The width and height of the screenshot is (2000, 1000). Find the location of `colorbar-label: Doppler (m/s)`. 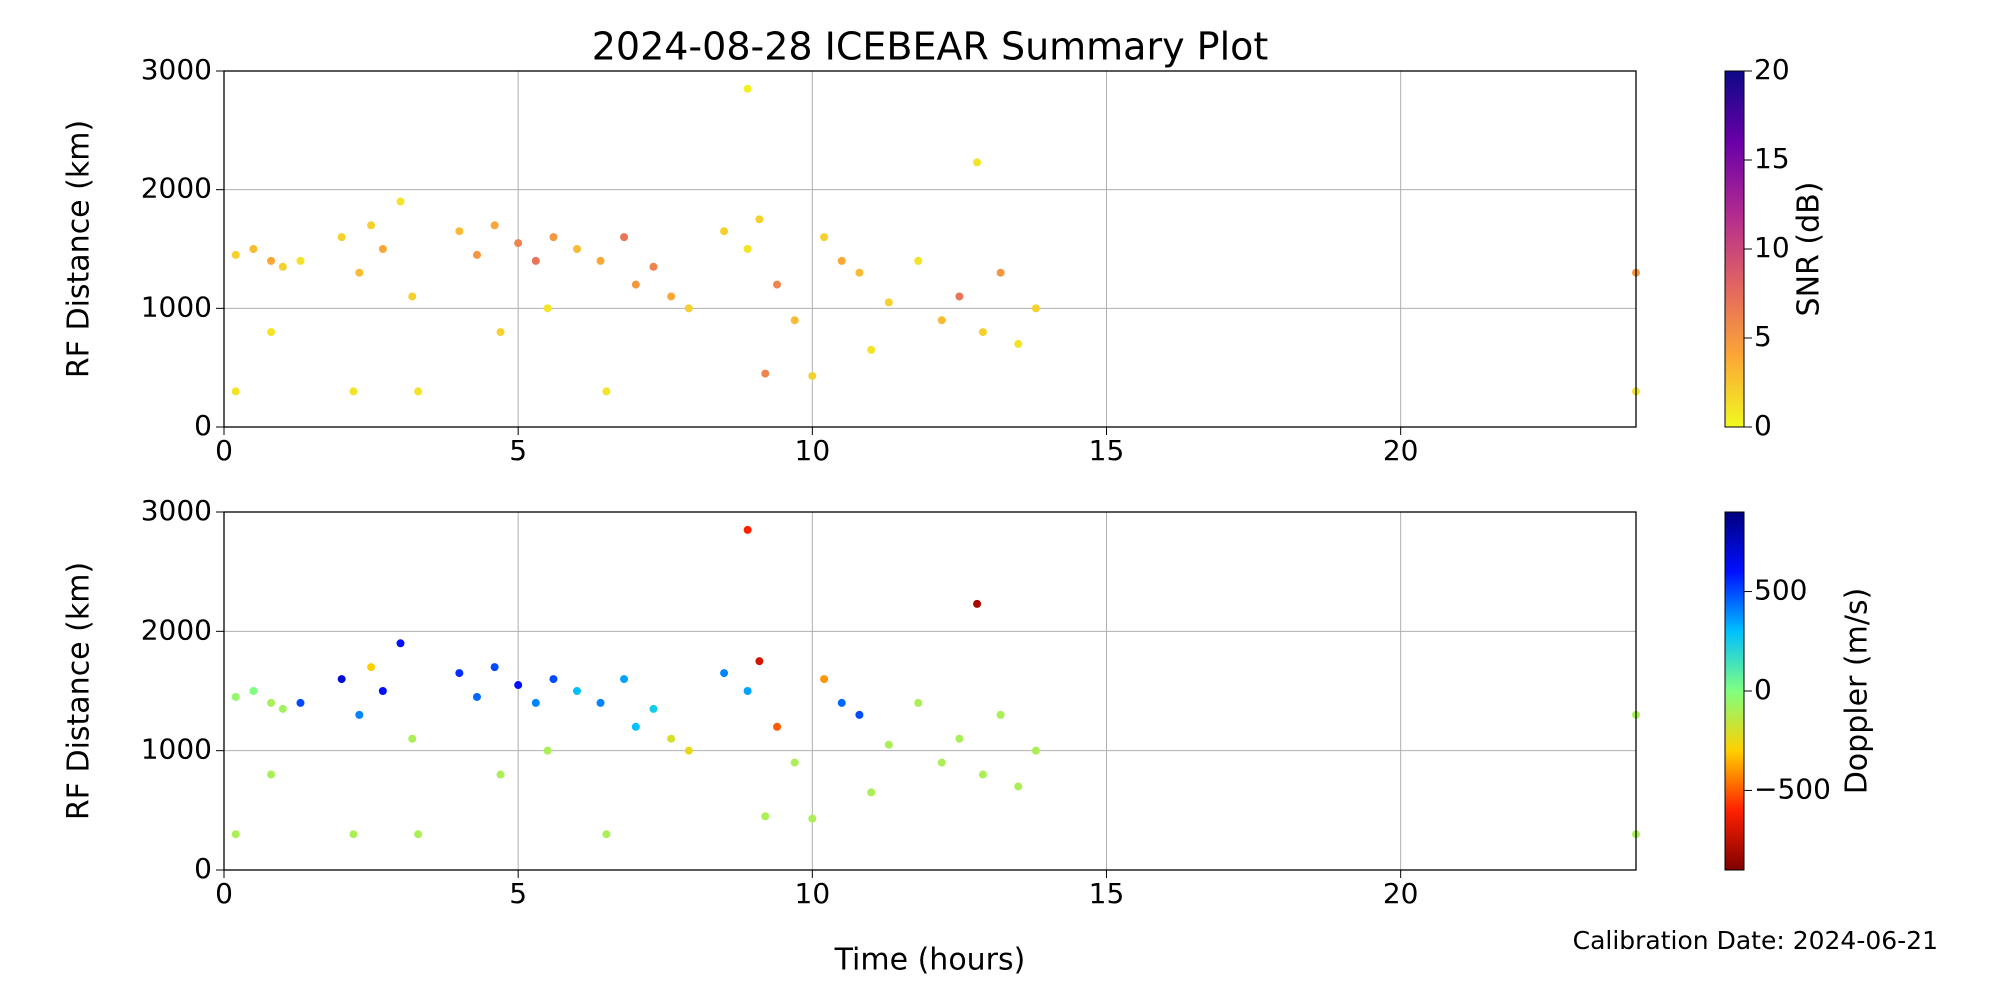

colorbar-label: Doppler (m/s) is located at coordinates (1857, 691).